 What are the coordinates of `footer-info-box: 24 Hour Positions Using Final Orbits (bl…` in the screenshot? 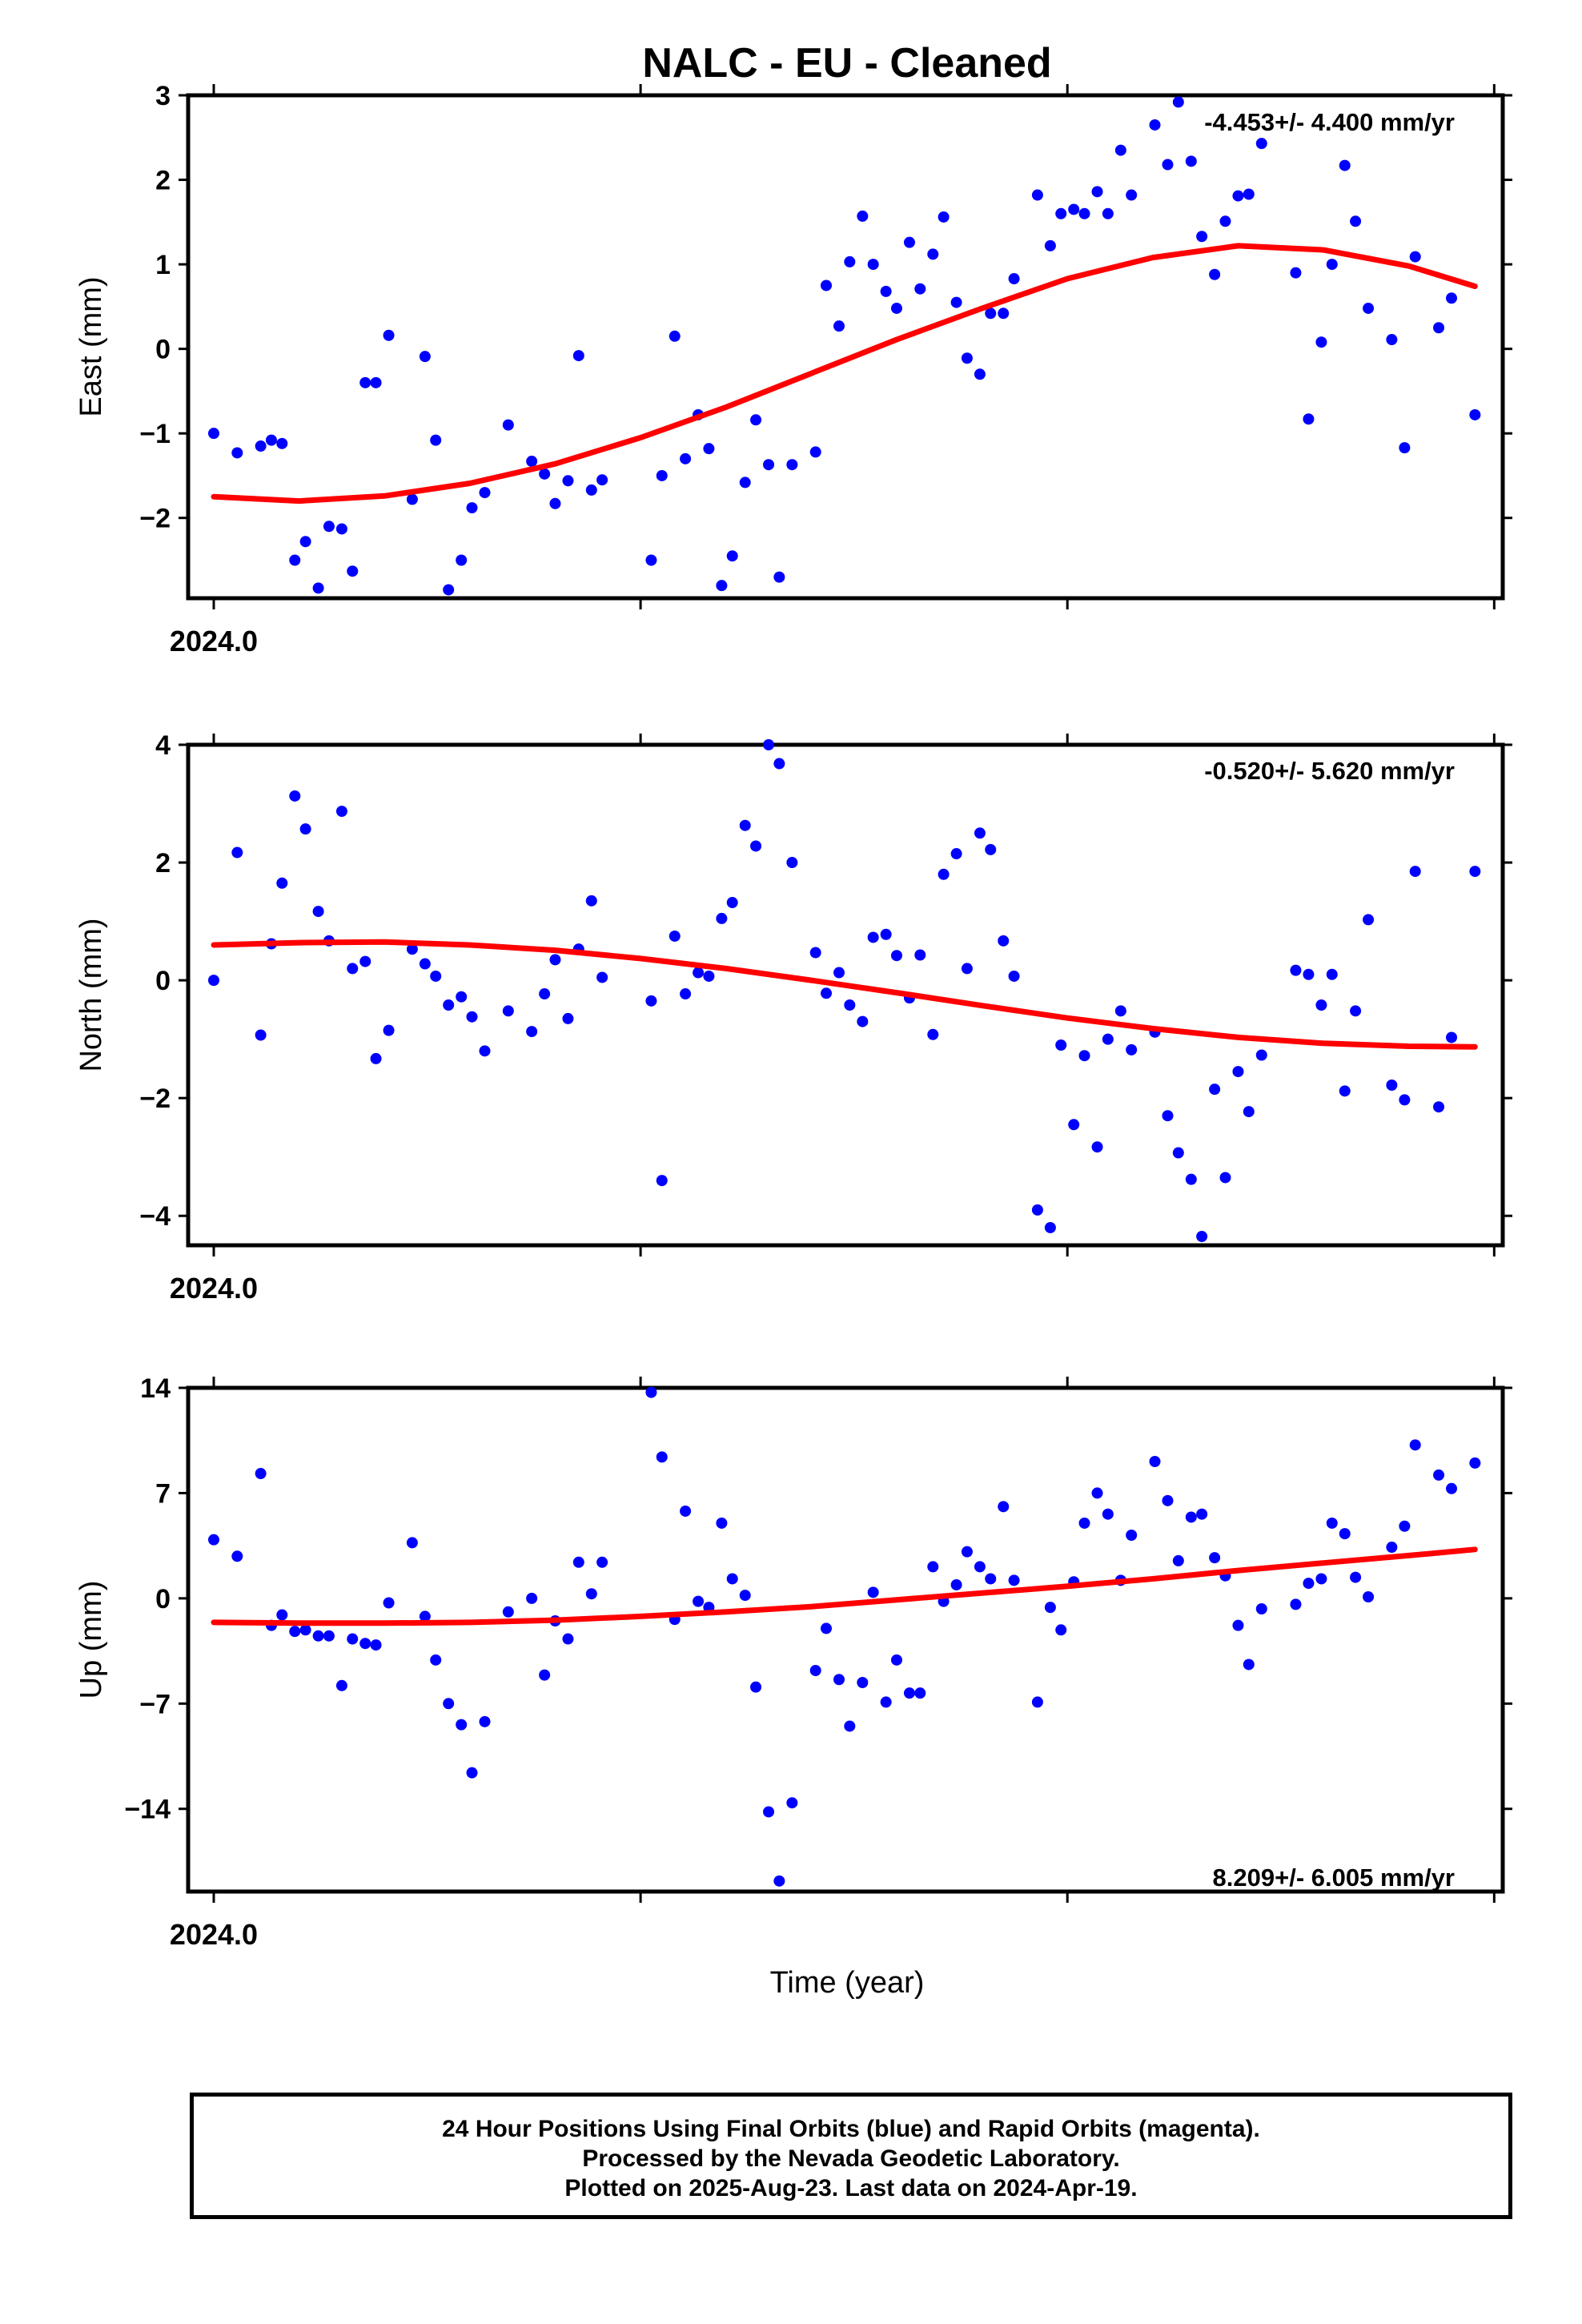 It's located at (851, 2156).